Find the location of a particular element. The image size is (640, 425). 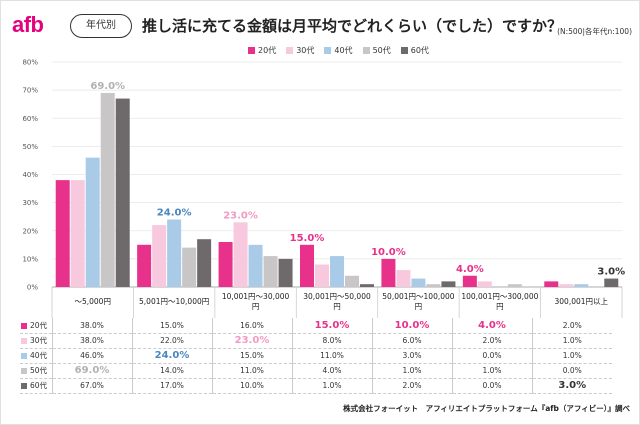

highlight-label-6: 3.0% is located at coordinates (611, 272).